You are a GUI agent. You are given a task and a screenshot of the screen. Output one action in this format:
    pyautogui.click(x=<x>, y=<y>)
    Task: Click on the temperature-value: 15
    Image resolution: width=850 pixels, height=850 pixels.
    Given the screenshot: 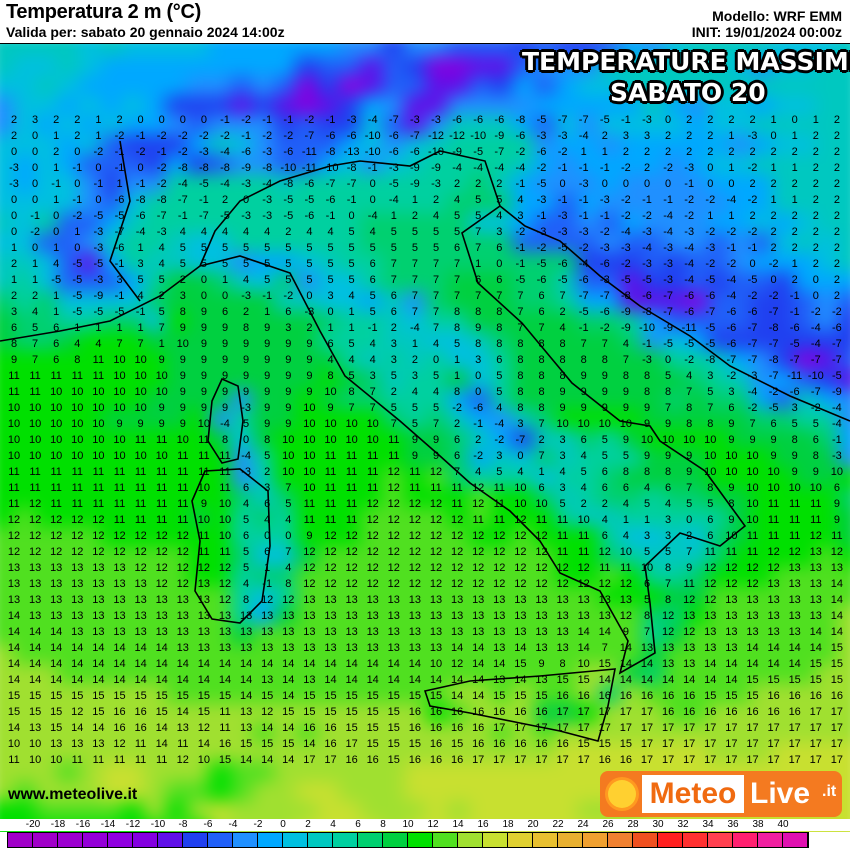 What is the action you would take?
    pyautogui.click(x=520, y=664)
    